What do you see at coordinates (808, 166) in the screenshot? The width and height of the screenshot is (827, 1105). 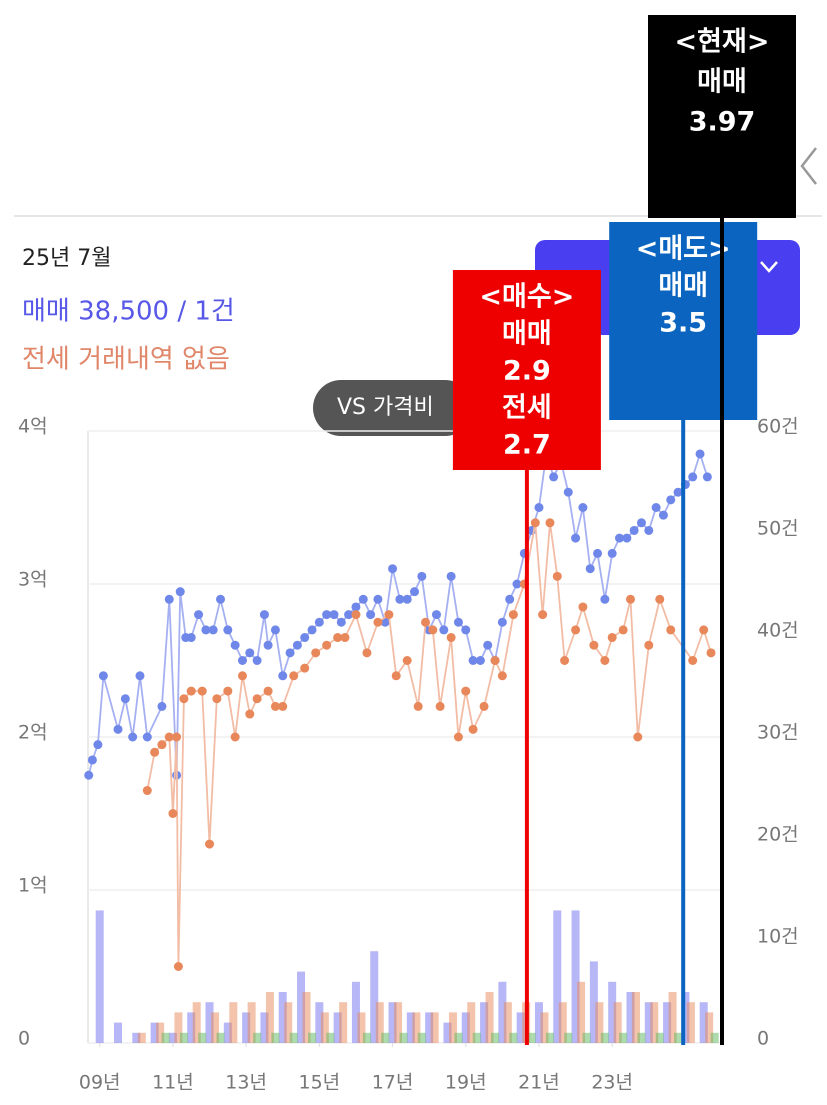 I see `back-chevron` at bounding box center [808, 166].